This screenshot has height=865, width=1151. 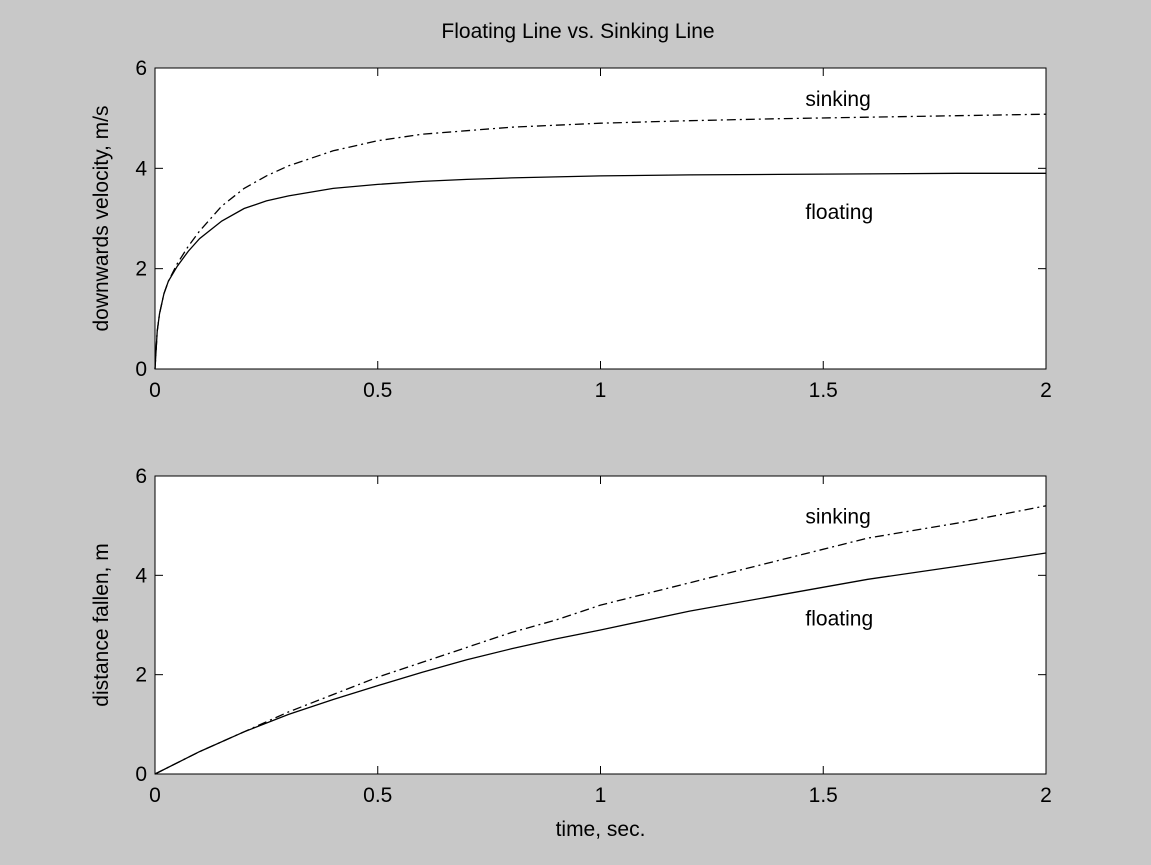 What do you see at coordinates (141, 476) in the screenshot?
I see `plot-2-ytick-label: 6` at bounding box center [141, 476].